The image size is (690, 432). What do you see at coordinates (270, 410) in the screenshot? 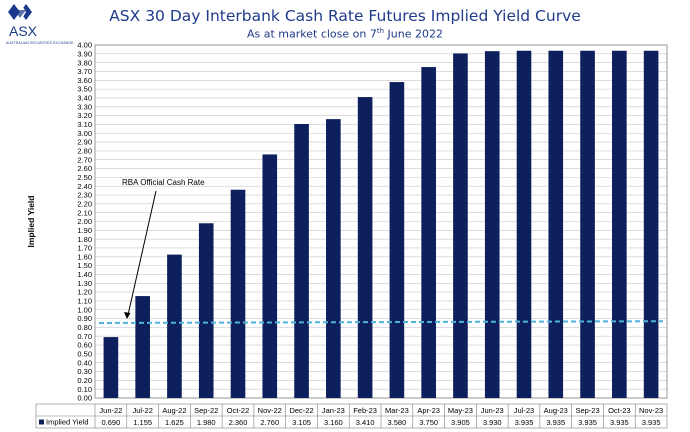
I see `x-tick-label: Nov-22` at bounding box center [270, 410].